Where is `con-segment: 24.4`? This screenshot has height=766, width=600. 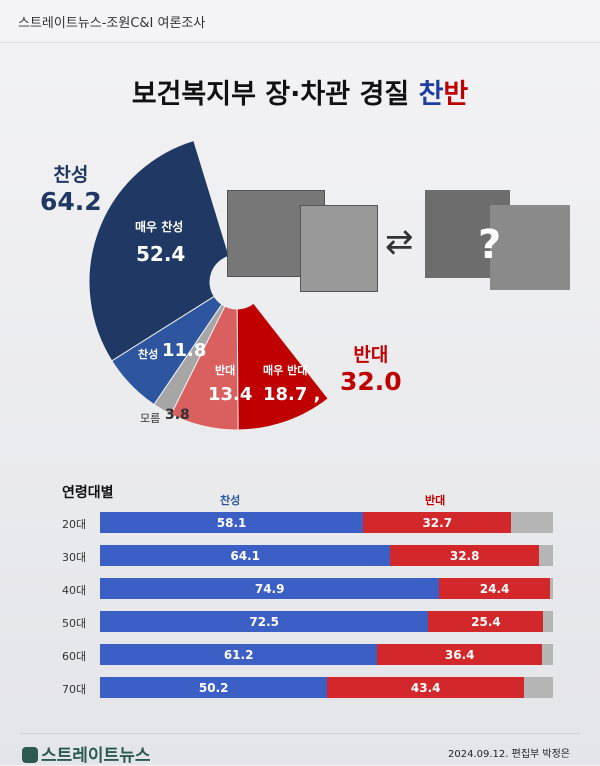 con-segment: 24.4 is located at coordinates (494, 588).